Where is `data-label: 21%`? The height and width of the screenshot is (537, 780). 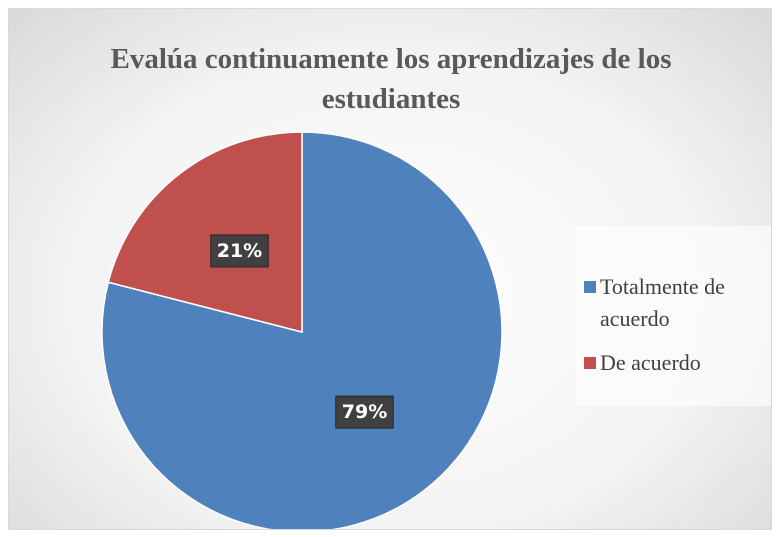 data-label: 21% is located at coordinates (239, 251).